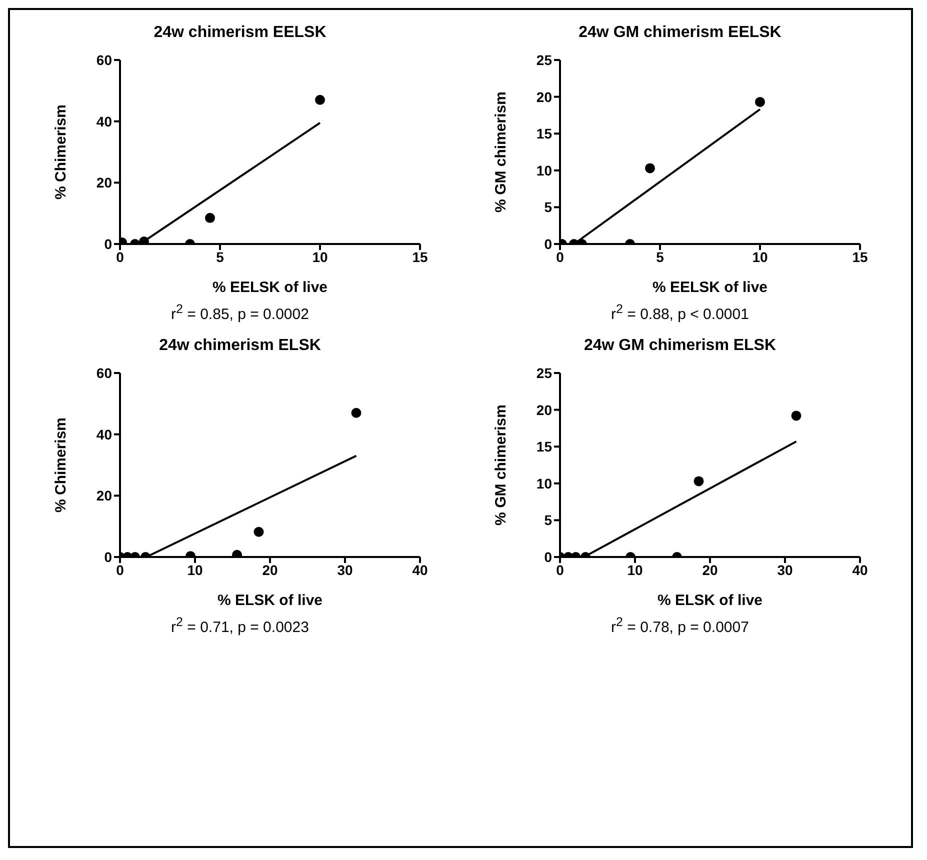  I want to click on chart-title: 24w GM chimerism ELSK, so click(680, 346).